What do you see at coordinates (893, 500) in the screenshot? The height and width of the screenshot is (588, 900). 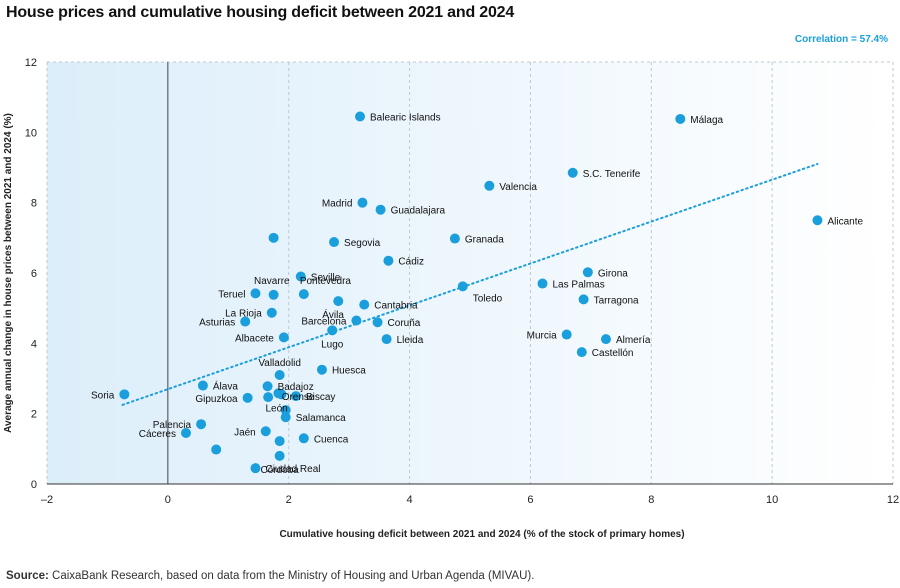 I see `x-tick-label: 12` at bounding box center [893, 500].